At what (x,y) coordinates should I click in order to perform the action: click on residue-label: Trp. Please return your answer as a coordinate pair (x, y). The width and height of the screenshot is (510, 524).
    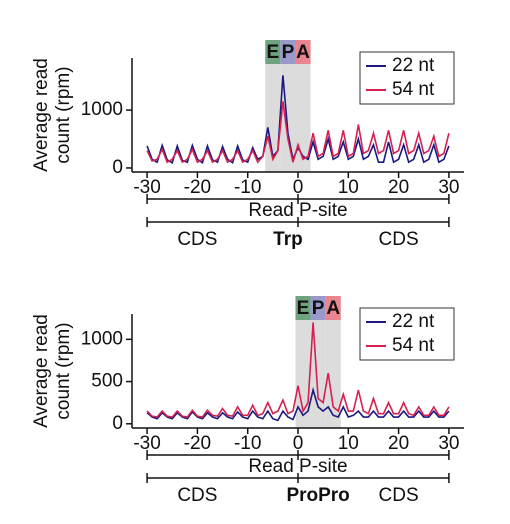
    Looking at the image, I should click on (288, 239).